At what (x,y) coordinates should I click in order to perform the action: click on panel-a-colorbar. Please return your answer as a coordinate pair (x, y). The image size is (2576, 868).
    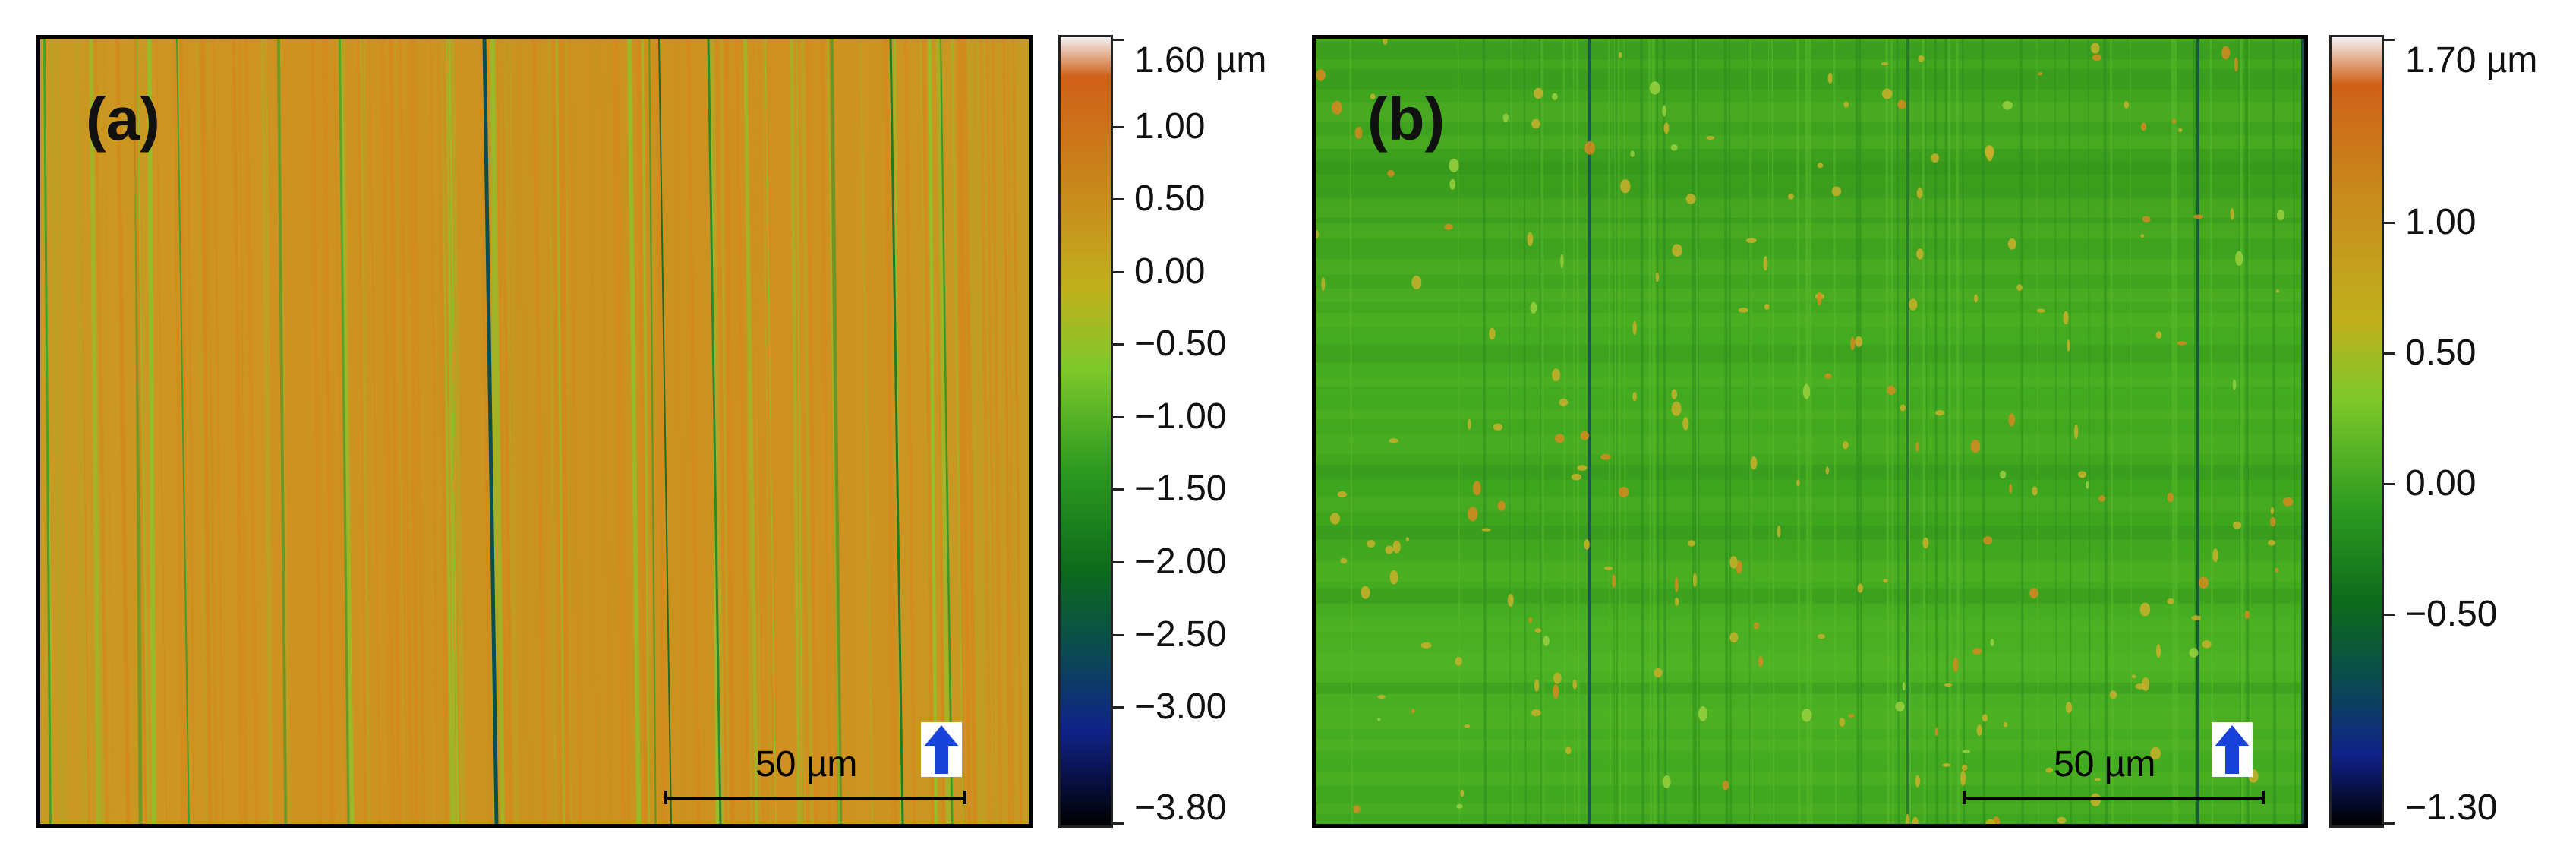
    Looking at the image, I should click on (1085, 431).